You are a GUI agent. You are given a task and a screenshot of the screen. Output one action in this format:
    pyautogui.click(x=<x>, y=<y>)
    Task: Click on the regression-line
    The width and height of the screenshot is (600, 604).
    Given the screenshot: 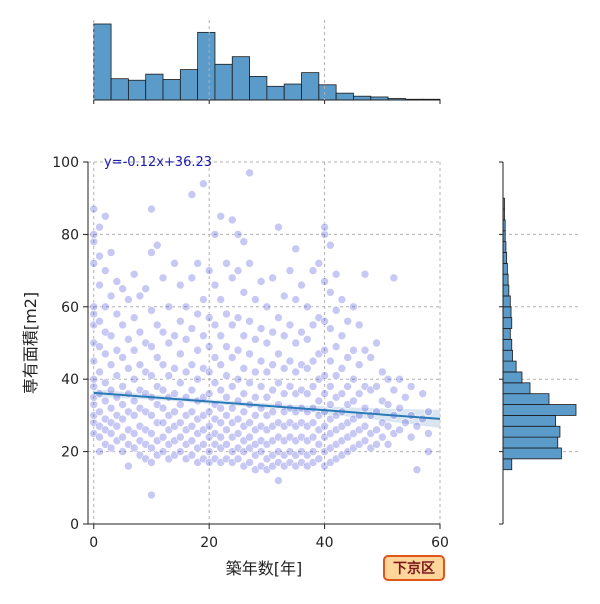 What is the action you would take?
    pyautogui.click(x=267, y=405)
    